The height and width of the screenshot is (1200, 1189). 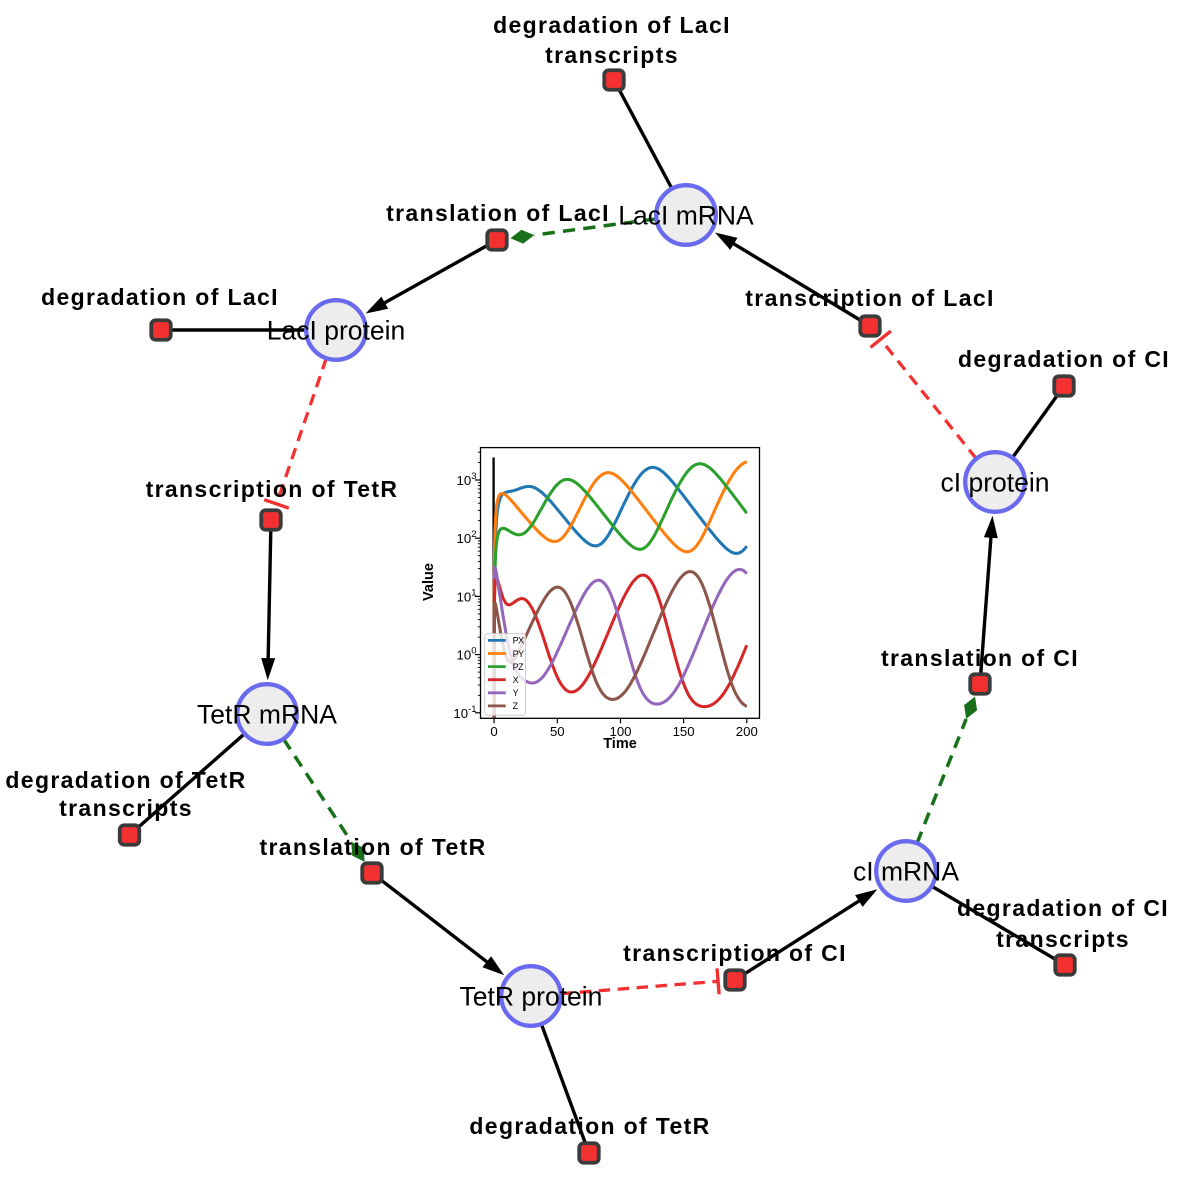 What do you see at coordinates (519, 654) in the screenshot?
I see `svg-text: PY` at bounding box center [519, 654].